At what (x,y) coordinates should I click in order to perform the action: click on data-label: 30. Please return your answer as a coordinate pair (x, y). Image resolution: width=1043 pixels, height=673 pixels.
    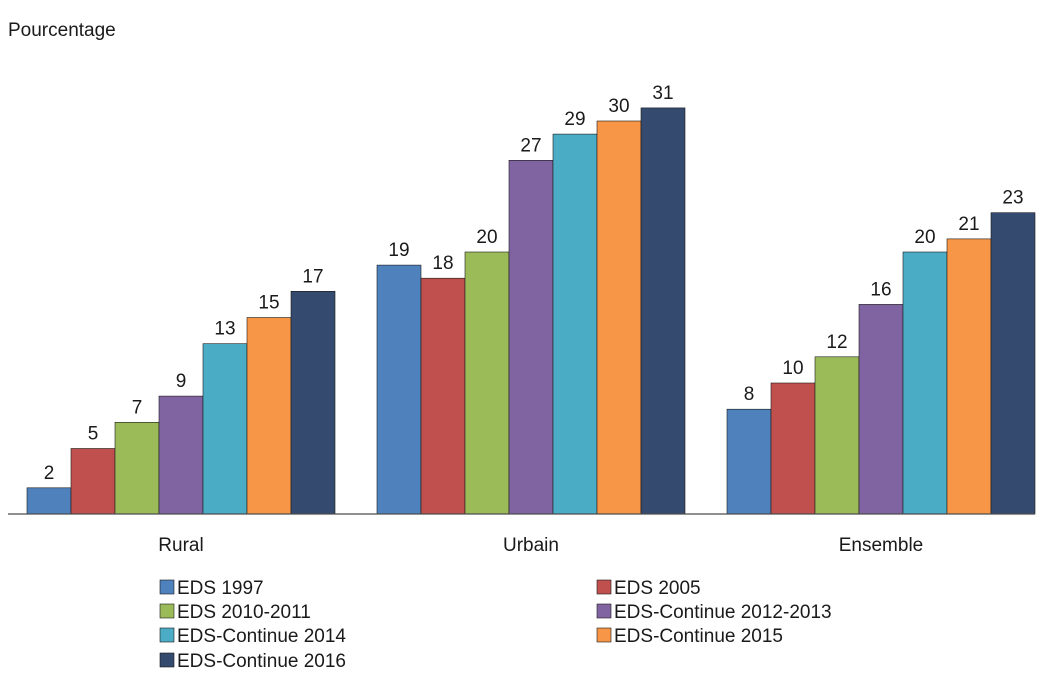
    Looking at the image, I should click on (618, 106).